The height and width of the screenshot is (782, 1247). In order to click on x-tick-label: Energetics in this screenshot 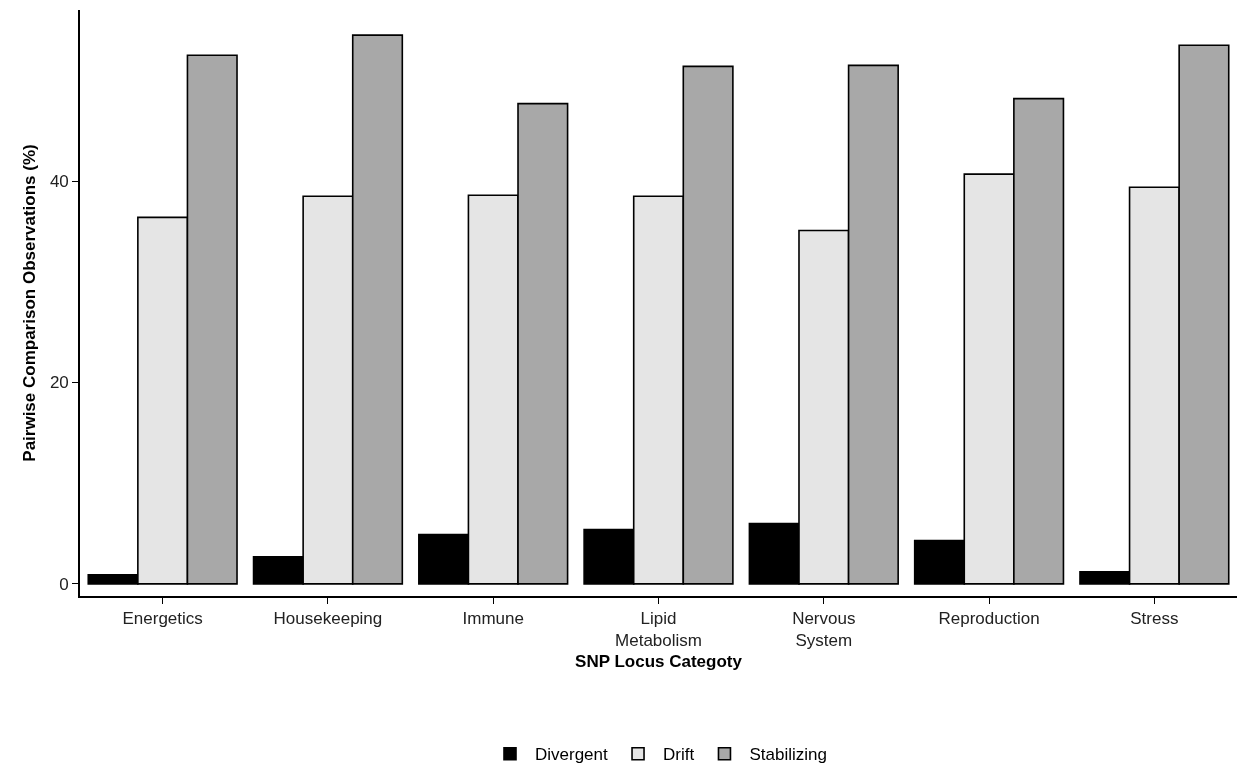, I will do `click(162, 619)`.